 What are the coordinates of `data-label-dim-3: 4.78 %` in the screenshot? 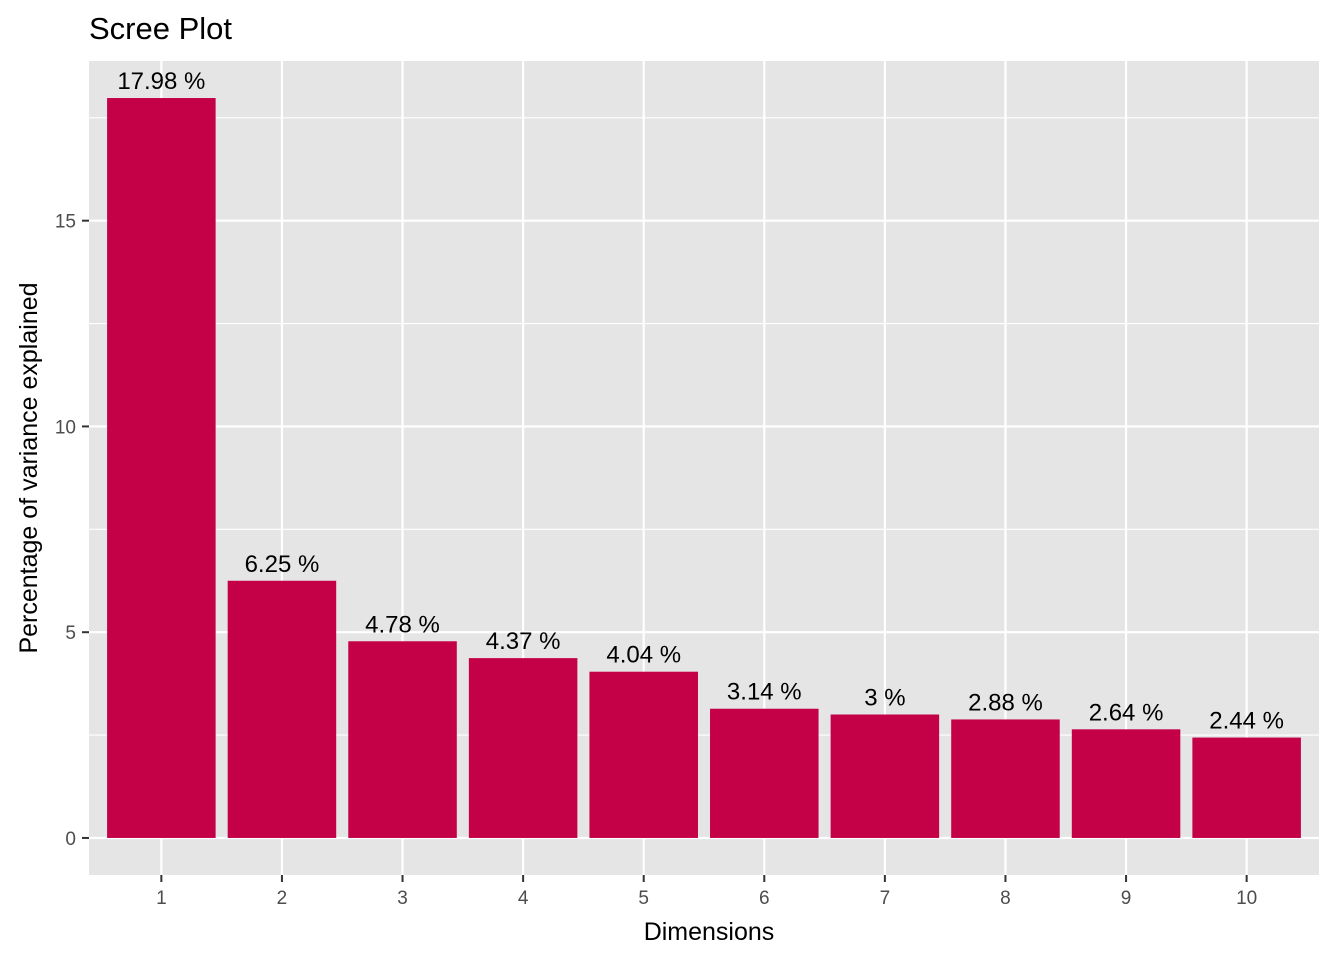 It's located at (402, 624).